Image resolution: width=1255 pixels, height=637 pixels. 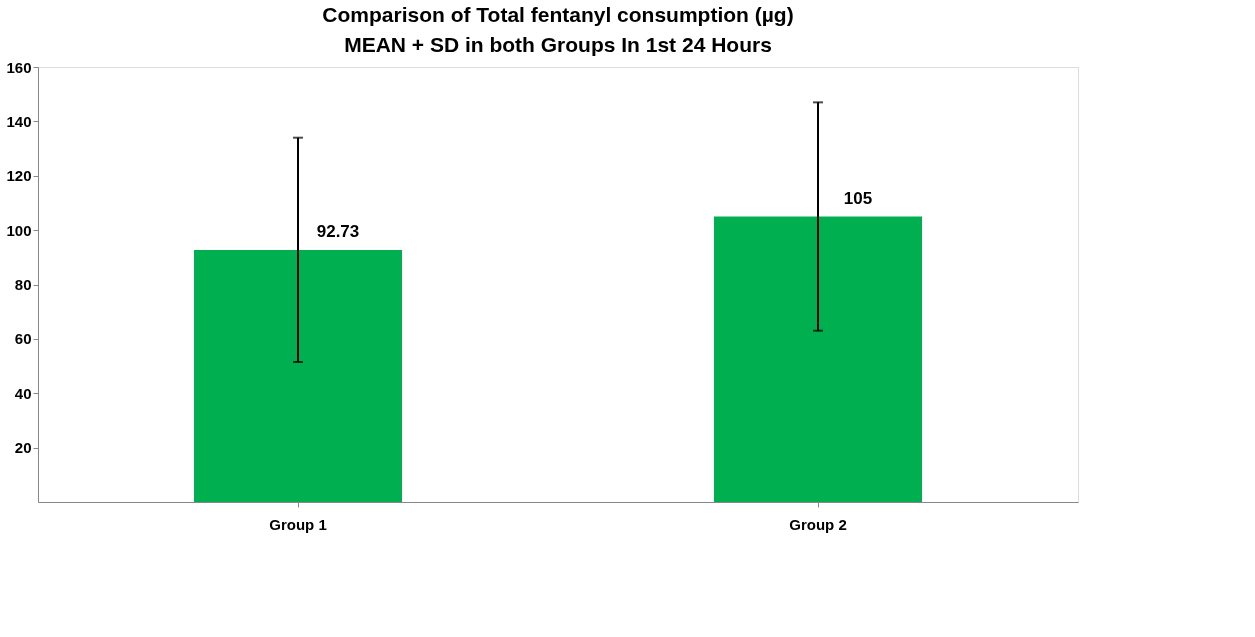 I want to click on y-tick-label: 120, so click(x=19, y=176).